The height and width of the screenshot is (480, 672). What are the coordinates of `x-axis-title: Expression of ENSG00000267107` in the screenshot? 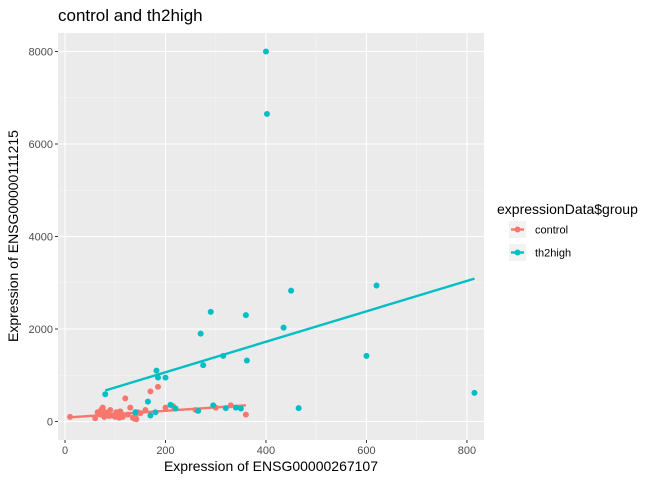 It's located at (271, 466).